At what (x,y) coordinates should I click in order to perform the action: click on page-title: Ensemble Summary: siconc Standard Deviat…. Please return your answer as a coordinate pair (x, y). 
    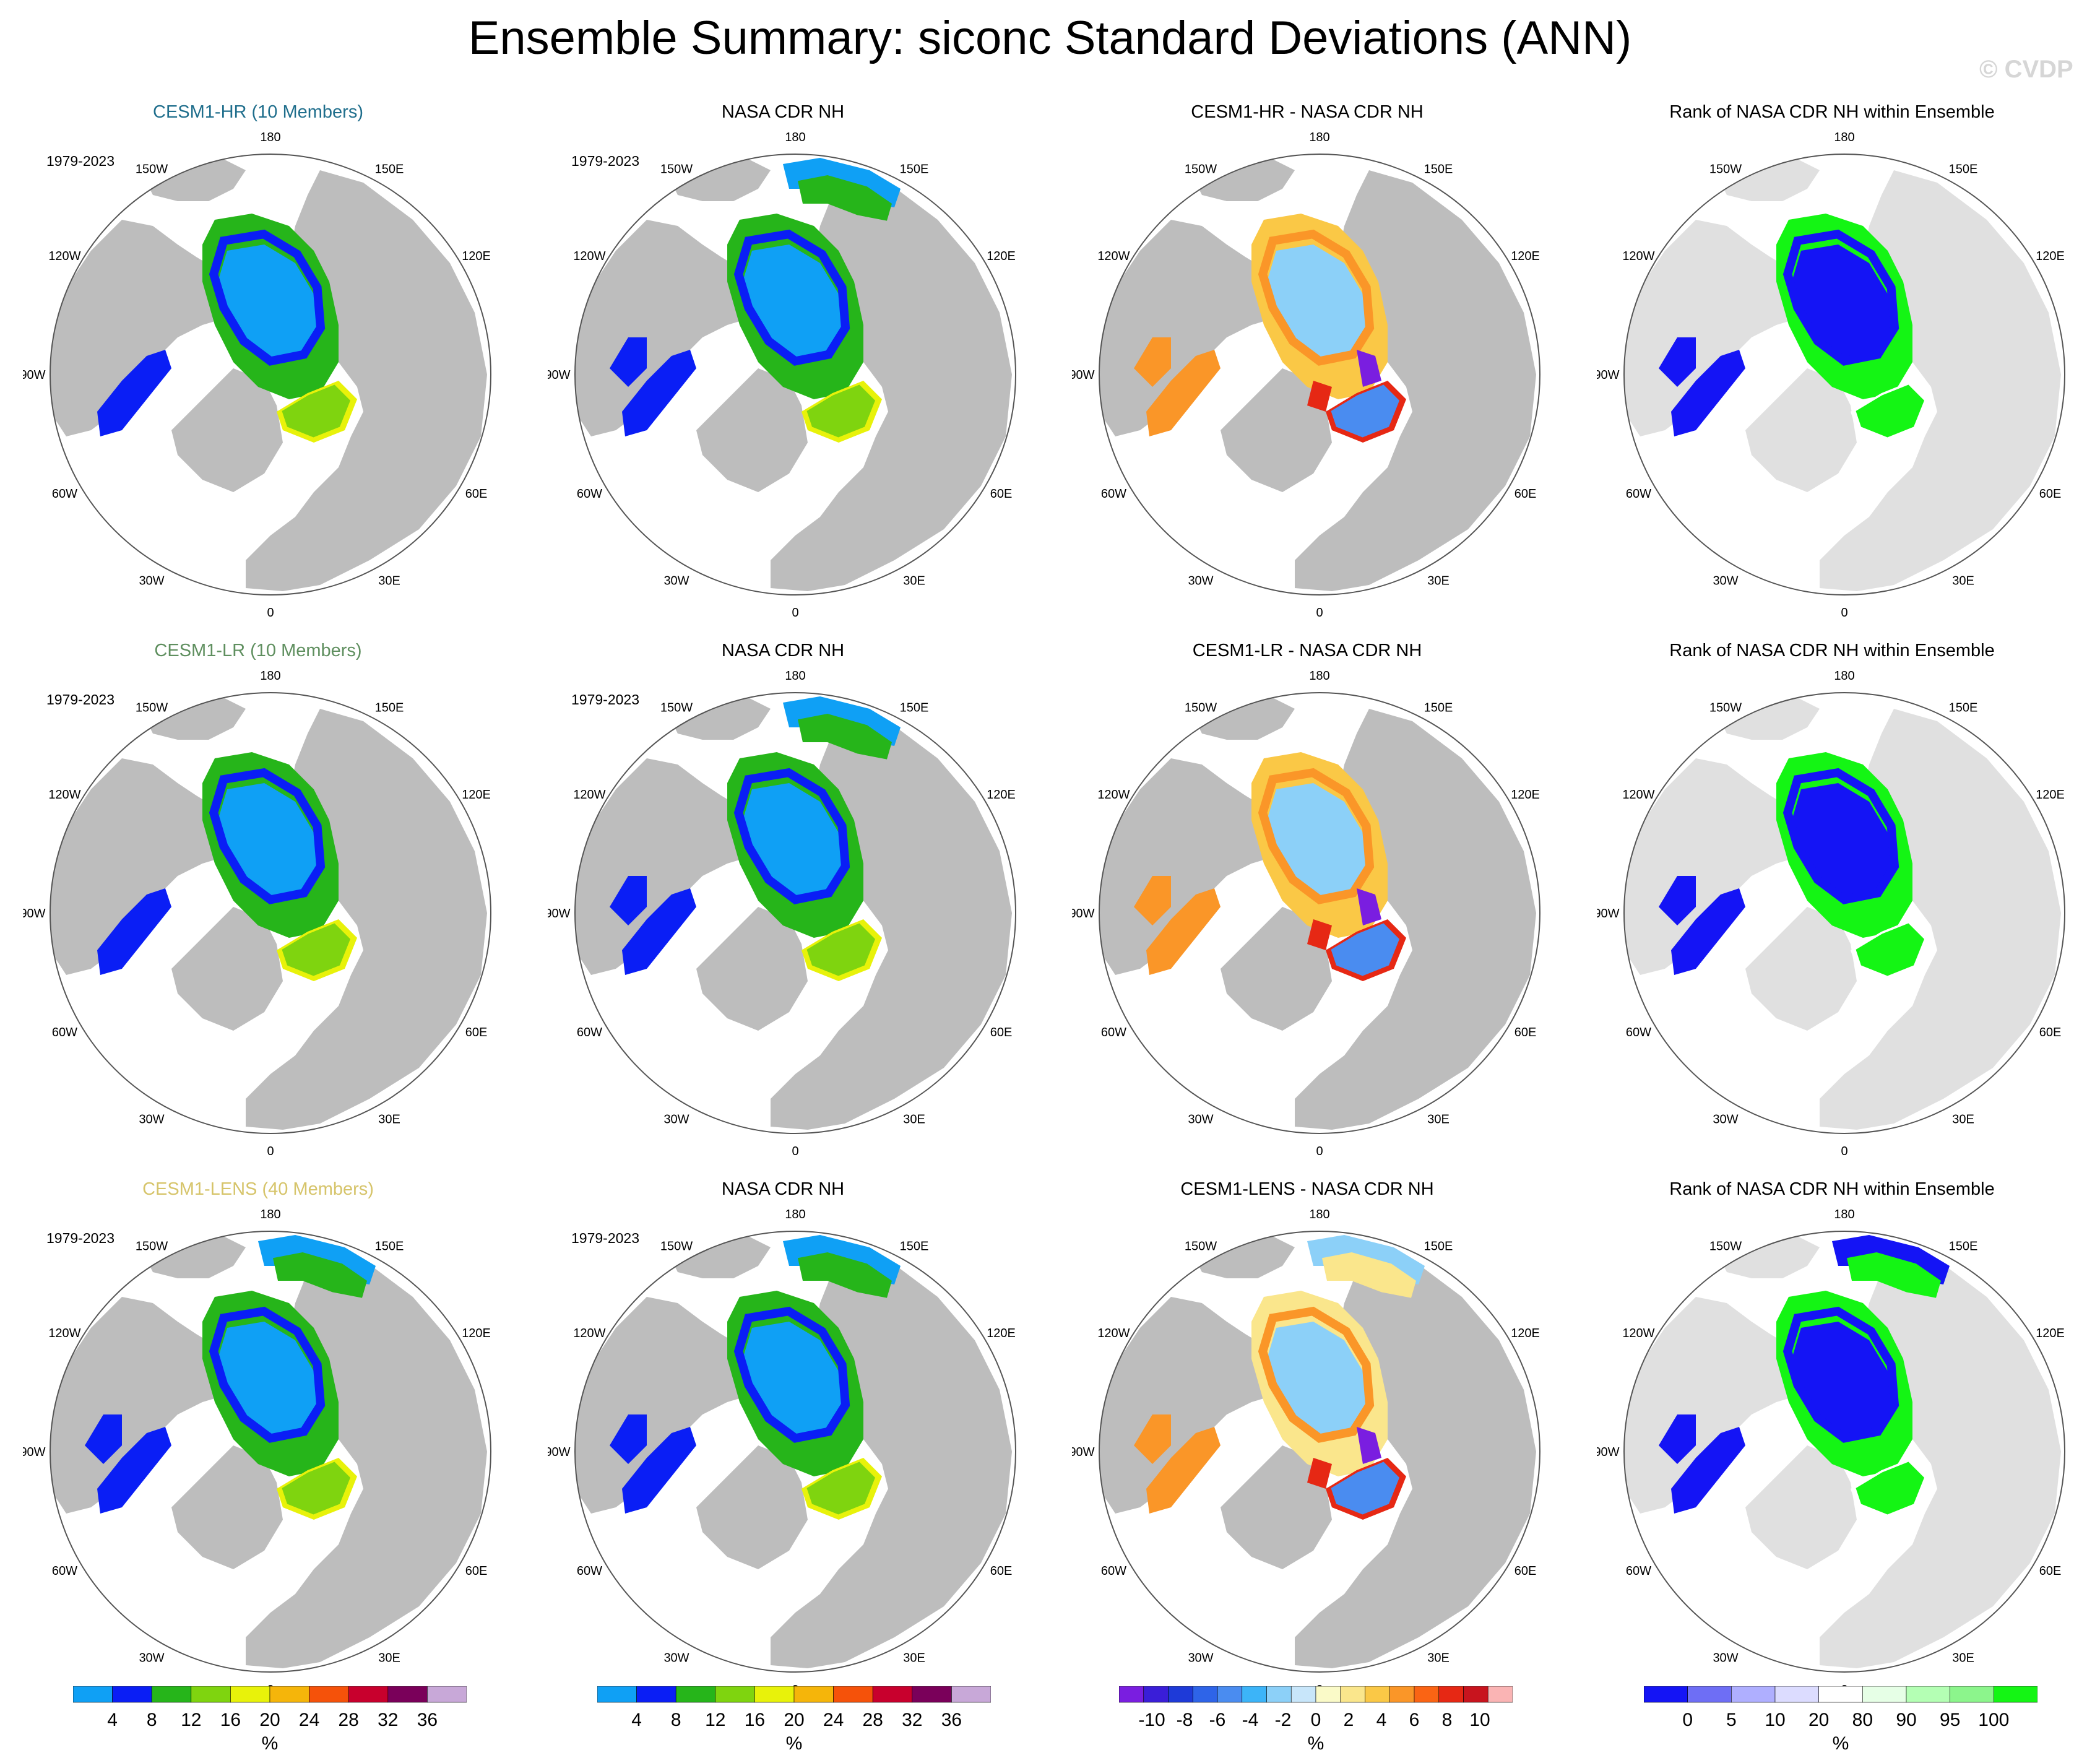
    Looking at the image, I should click on (1050, 38).